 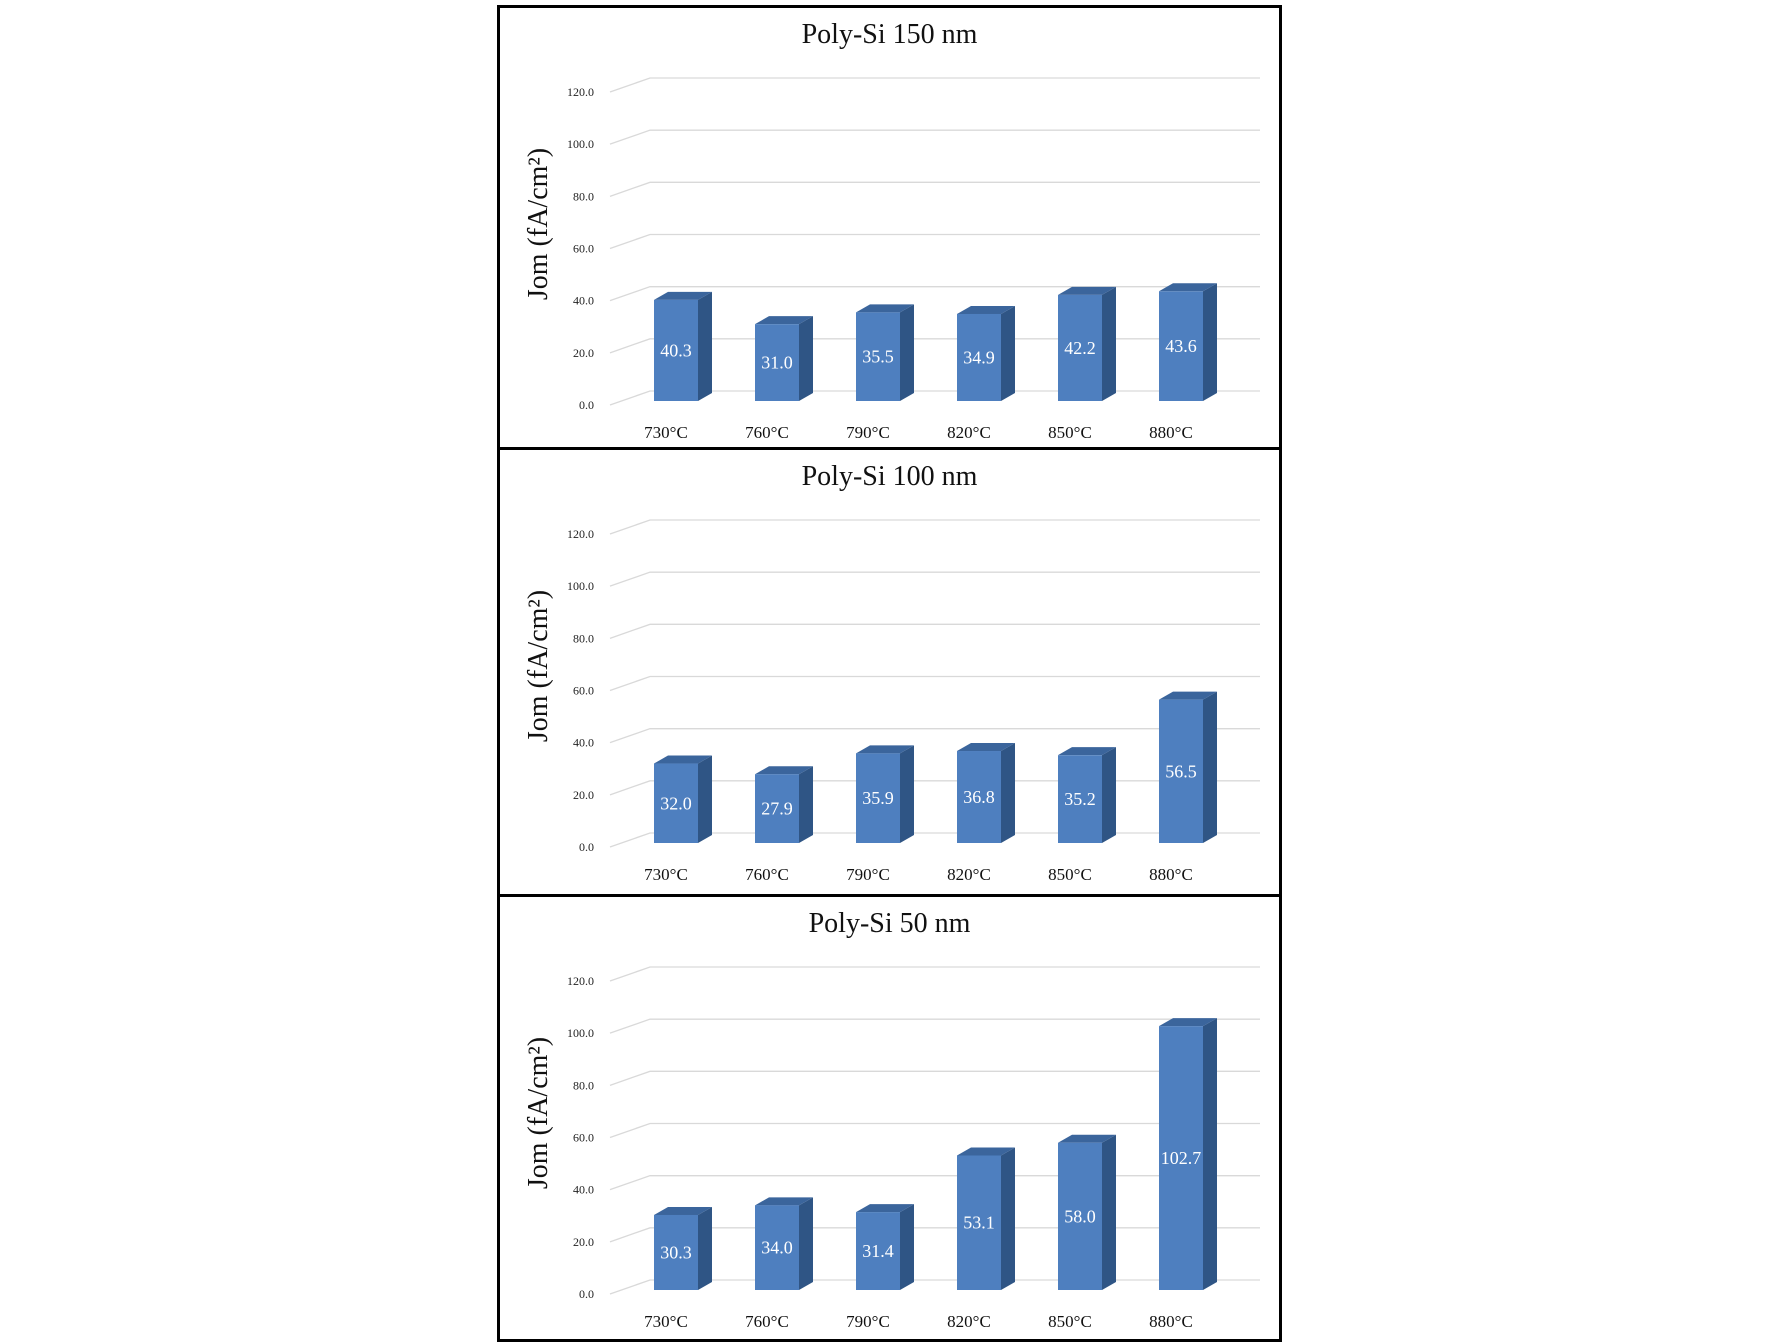 I want to click on data-label: 35.2, so click(x=1080, y=799).